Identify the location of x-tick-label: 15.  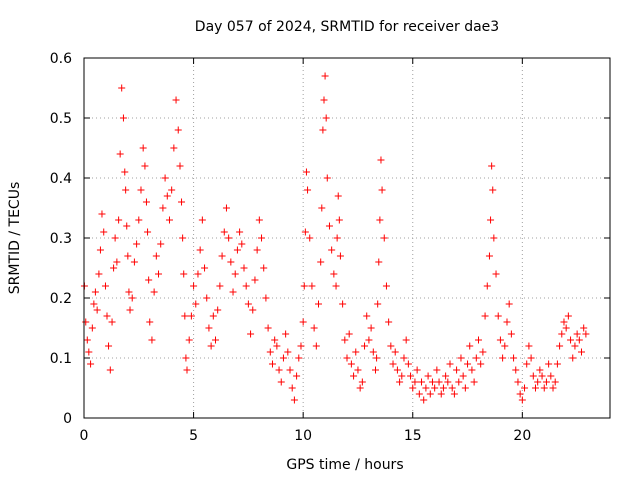
(413, 436).